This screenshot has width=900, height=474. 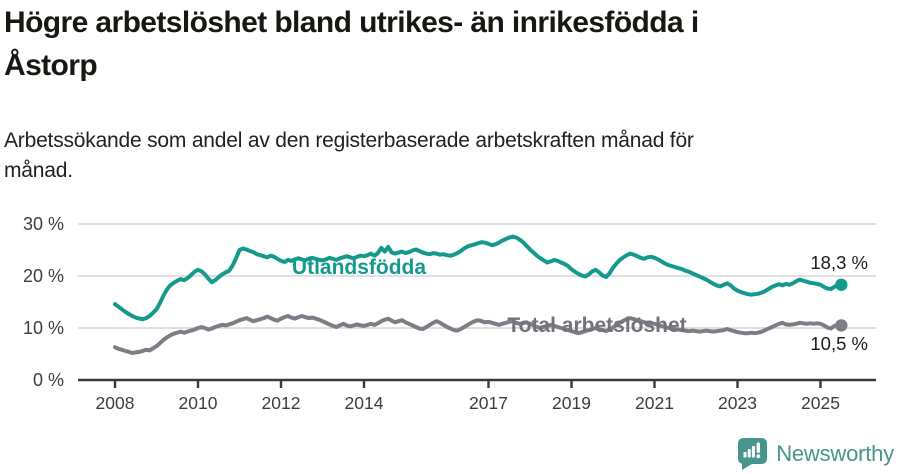 What do you see at coordinates (489, 296) in the screenshot?
I see `series-labels: Utlandsfödda Total arbetslöshet` at bounding box center [489, 296].